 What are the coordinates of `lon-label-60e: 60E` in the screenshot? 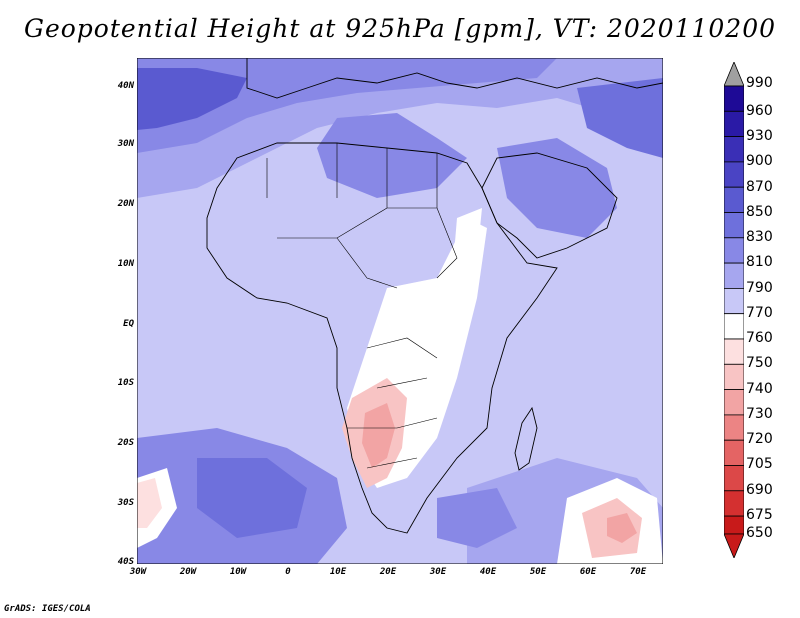 It's located at (588, 572).